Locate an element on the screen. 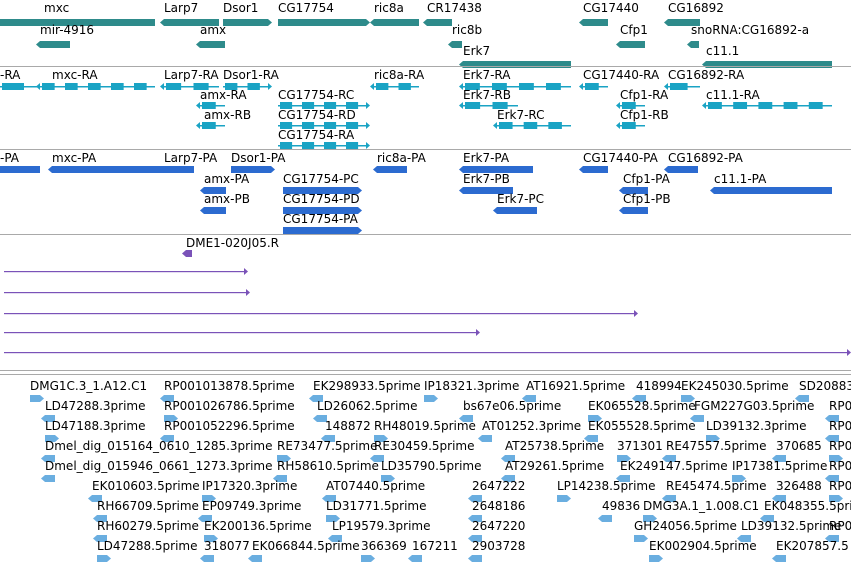  protein-glyph-erk7-pc is located at coordinates (517, 211).